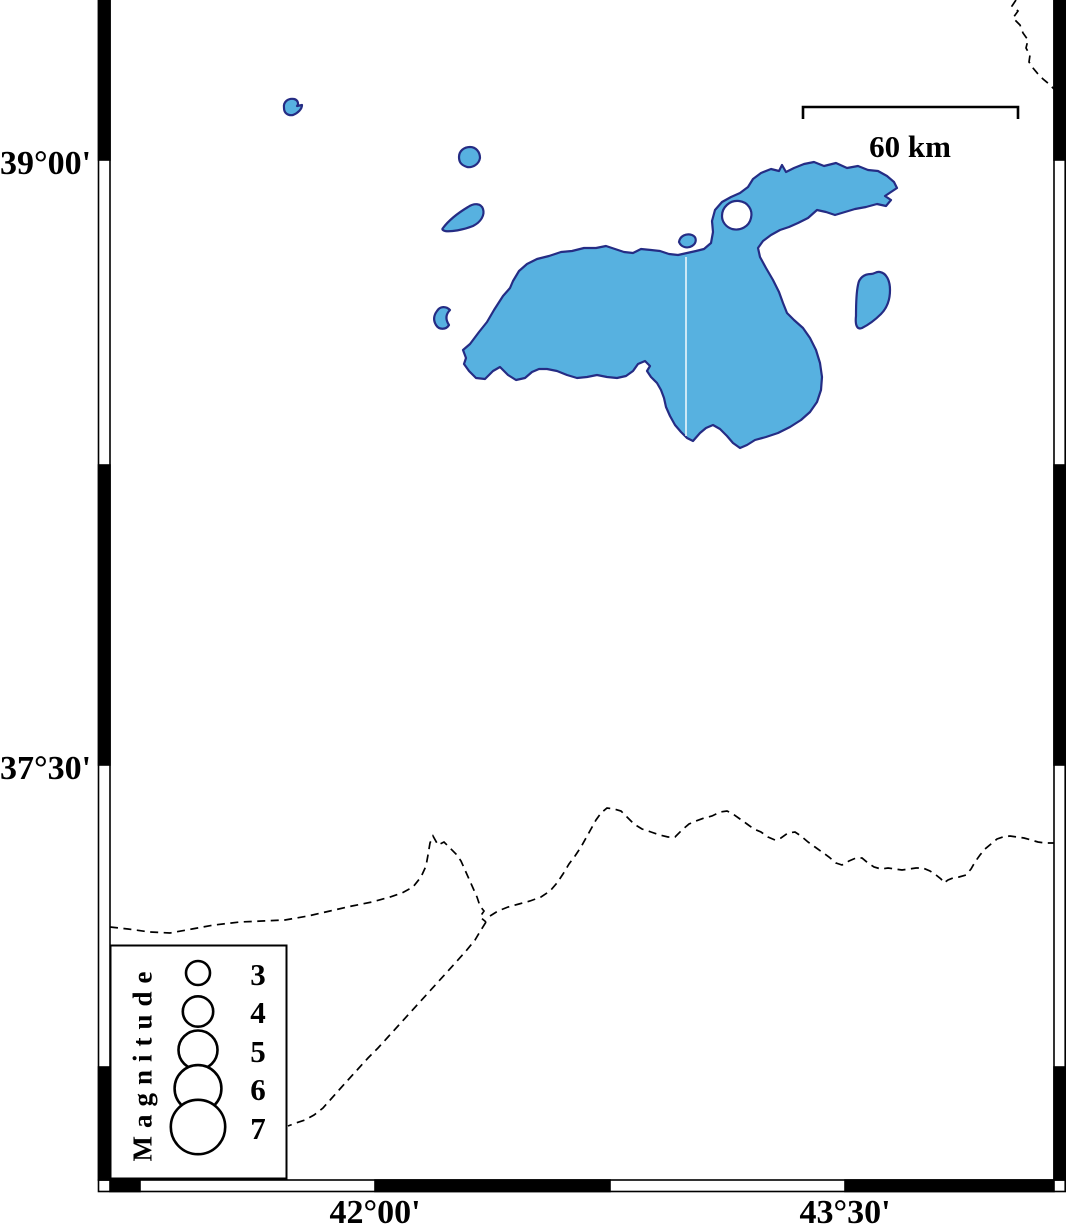  Describe the element at coordinates (873, 300) in the screenshot. I see `lake-ercek` at that location.